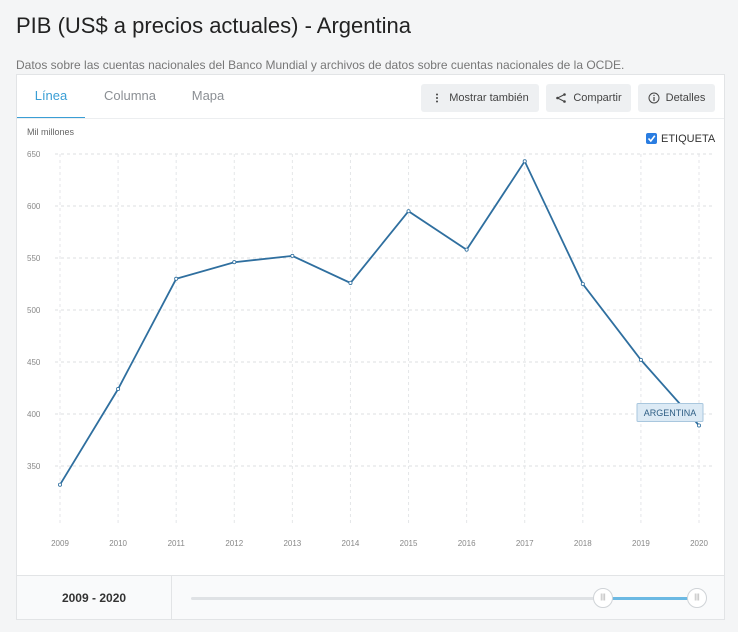 Image resolution: width=738 pixels, height=632 pixels. I want to click on details-button: Detalles, so click(676, 98).